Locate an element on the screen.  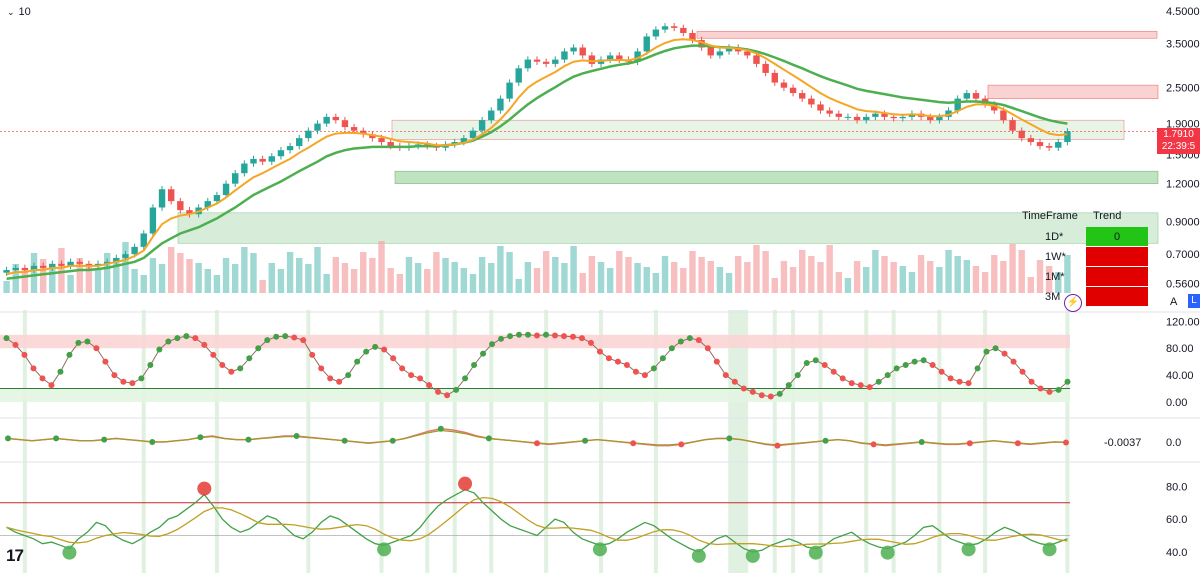
signal-zone is located at coordinates (738, 441).